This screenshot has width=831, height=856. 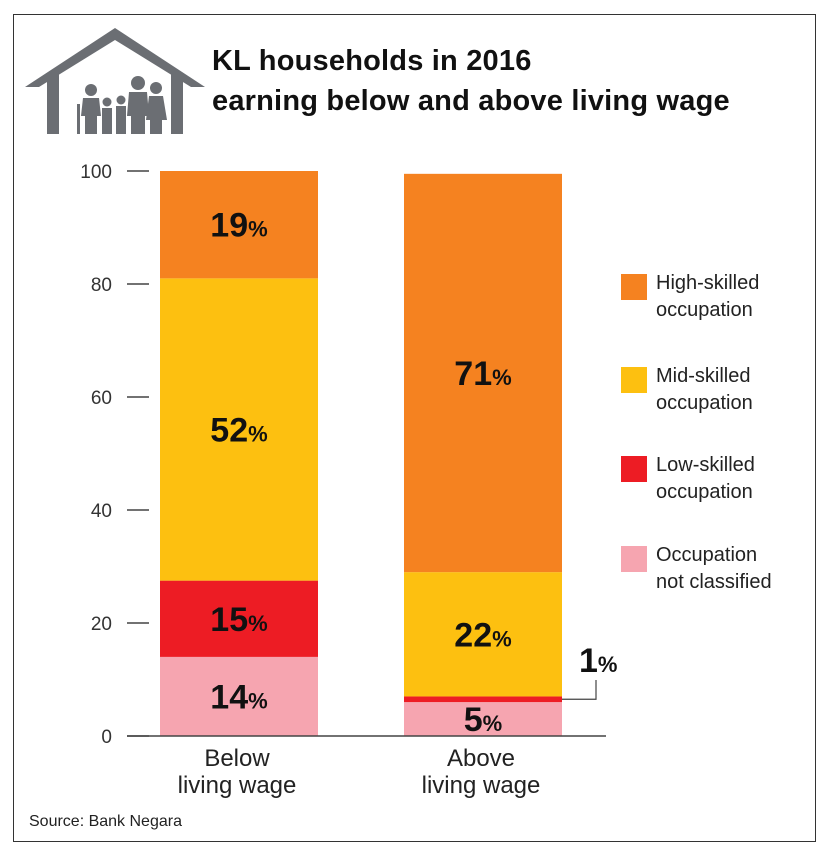 What do you see at coordinates (237, 758) in the screenshot?
I see `category-label: Below` at bounding box center [237, 758].